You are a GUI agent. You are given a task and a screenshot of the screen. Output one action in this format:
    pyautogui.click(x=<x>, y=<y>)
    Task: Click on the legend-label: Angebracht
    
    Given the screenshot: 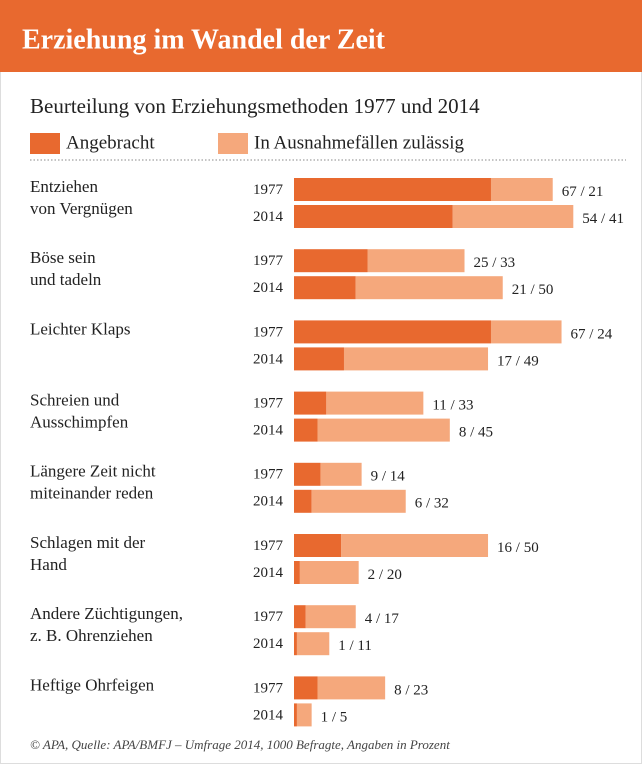 What is the action you would take?
    pyautogui.click(x=110, y=142)
    